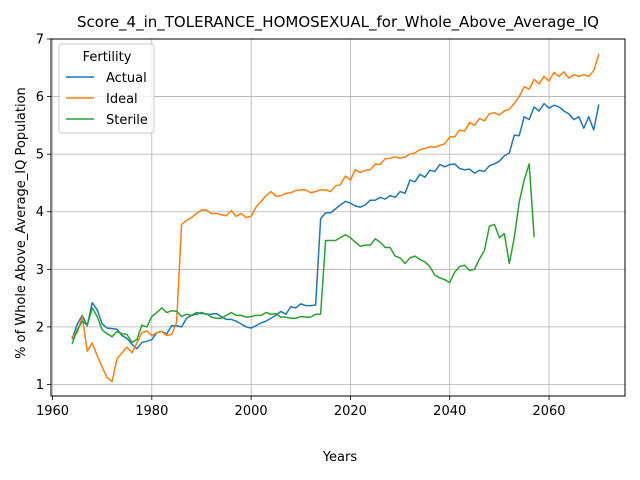  I want to click on legend-title: Fertility, so click(107, 57).